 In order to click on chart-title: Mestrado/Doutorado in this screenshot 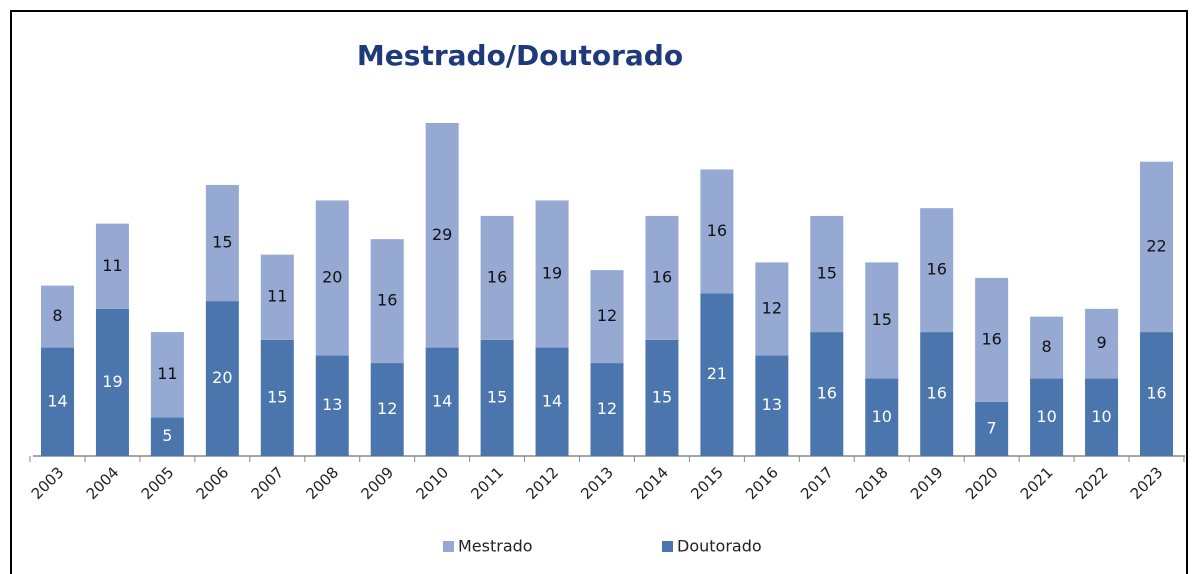, I will do `click(520, 55)`.